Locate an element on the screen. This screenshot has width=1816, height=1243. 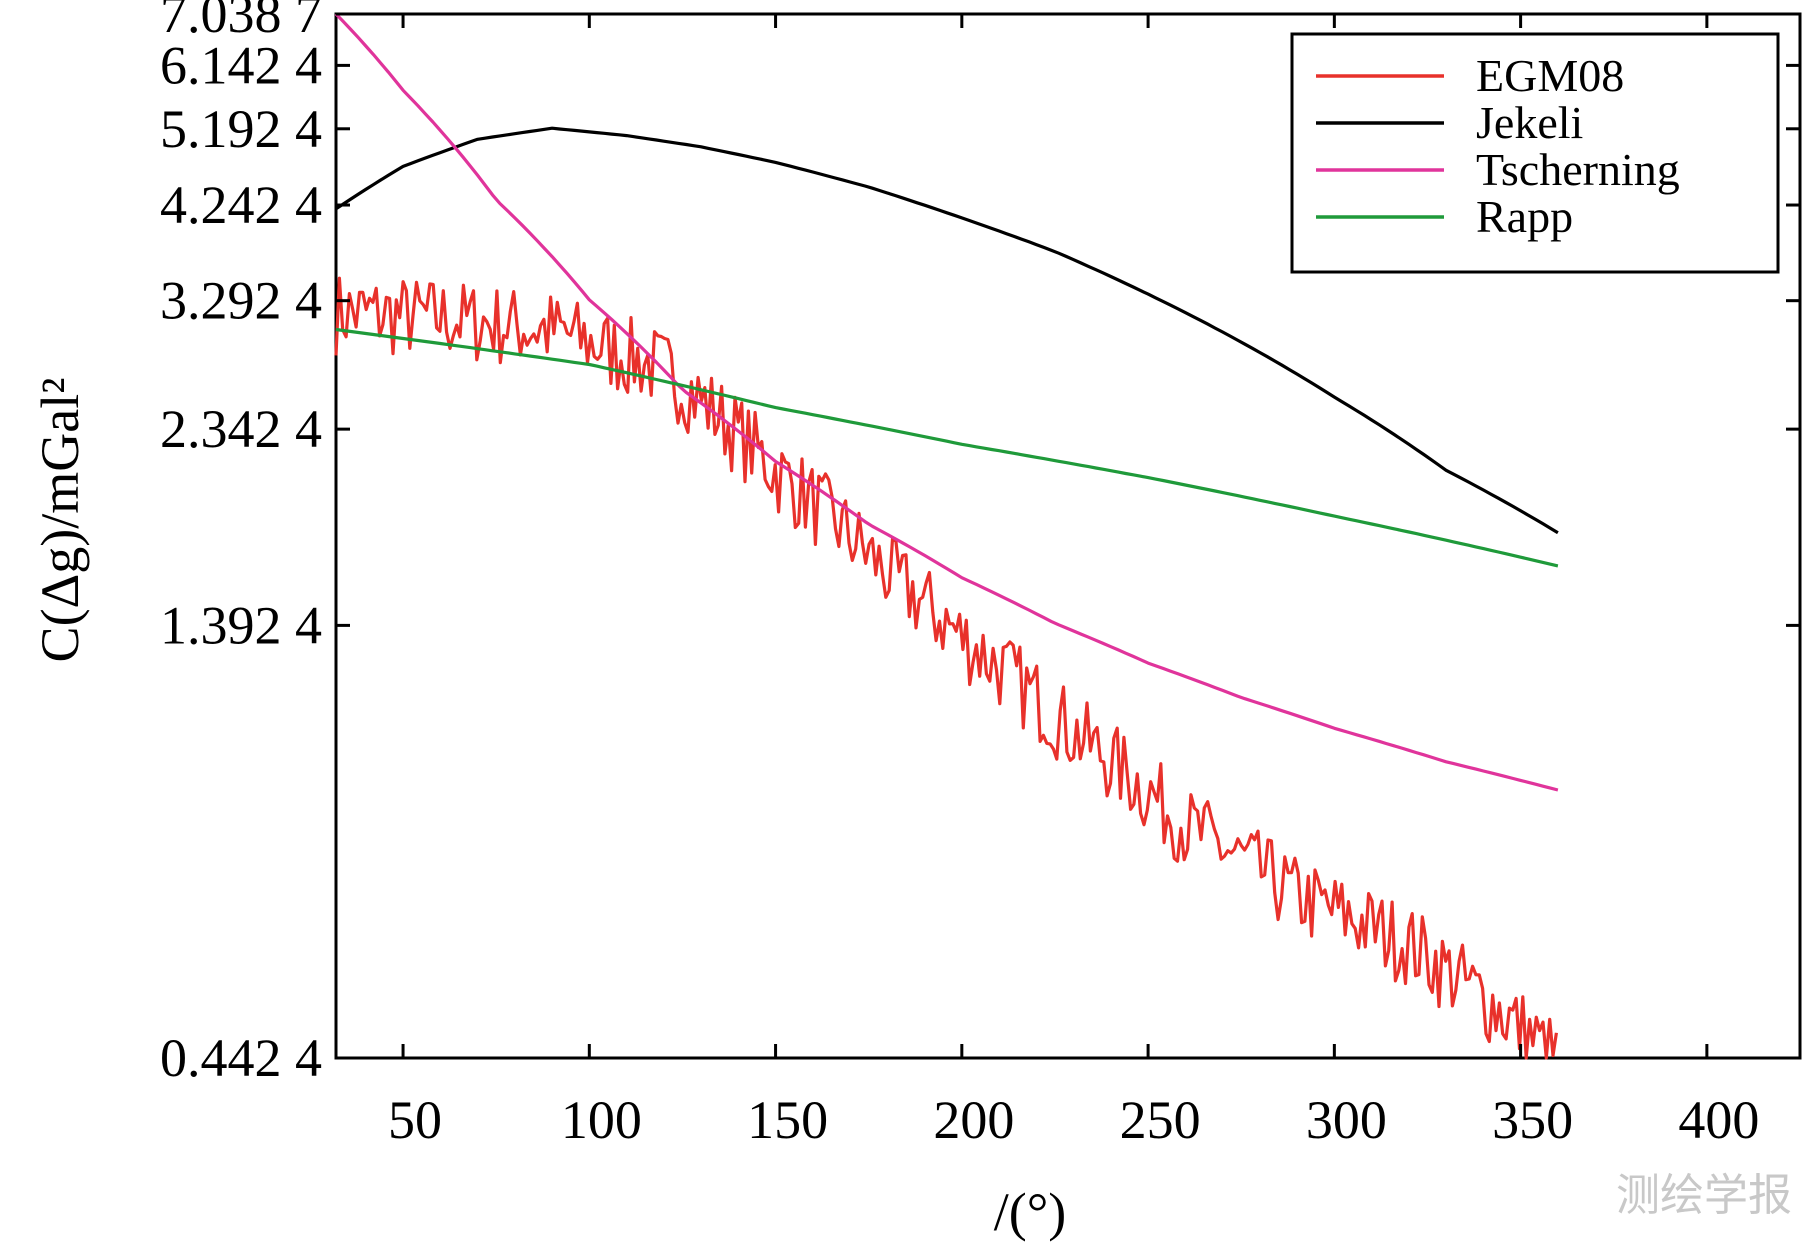
x-tick-label: 400 is located at coordinates (1718, 1120).